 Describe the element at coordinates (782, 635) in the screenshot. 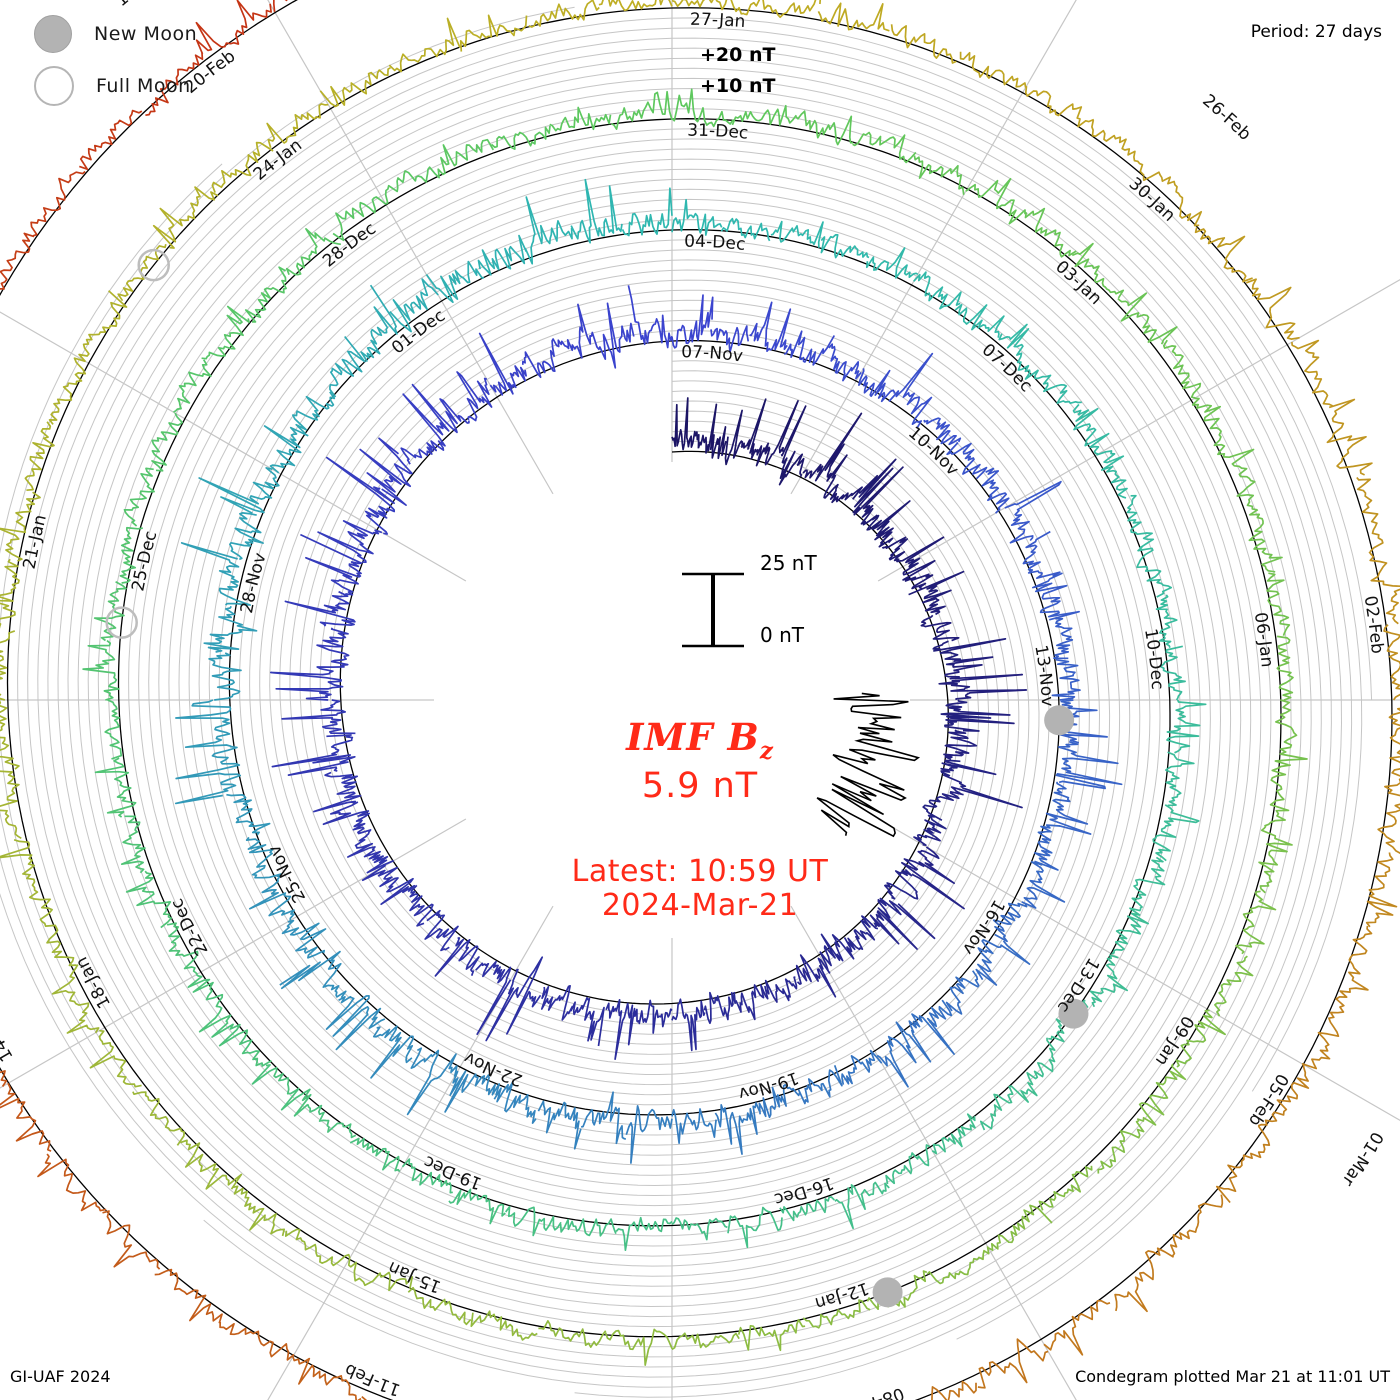

I see `scale-bar-bottom-label: 0 nT` at that location.